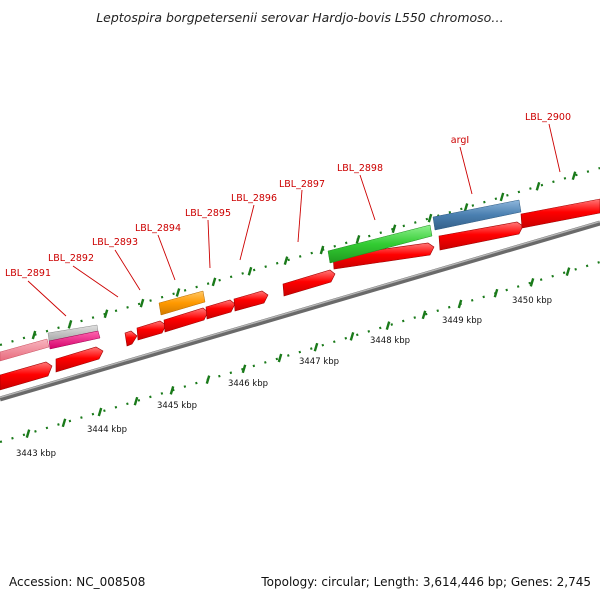 The image size is (600, 600). I want to click on gene-label-lbl-2900: LBL_2900, so click(548, 117).